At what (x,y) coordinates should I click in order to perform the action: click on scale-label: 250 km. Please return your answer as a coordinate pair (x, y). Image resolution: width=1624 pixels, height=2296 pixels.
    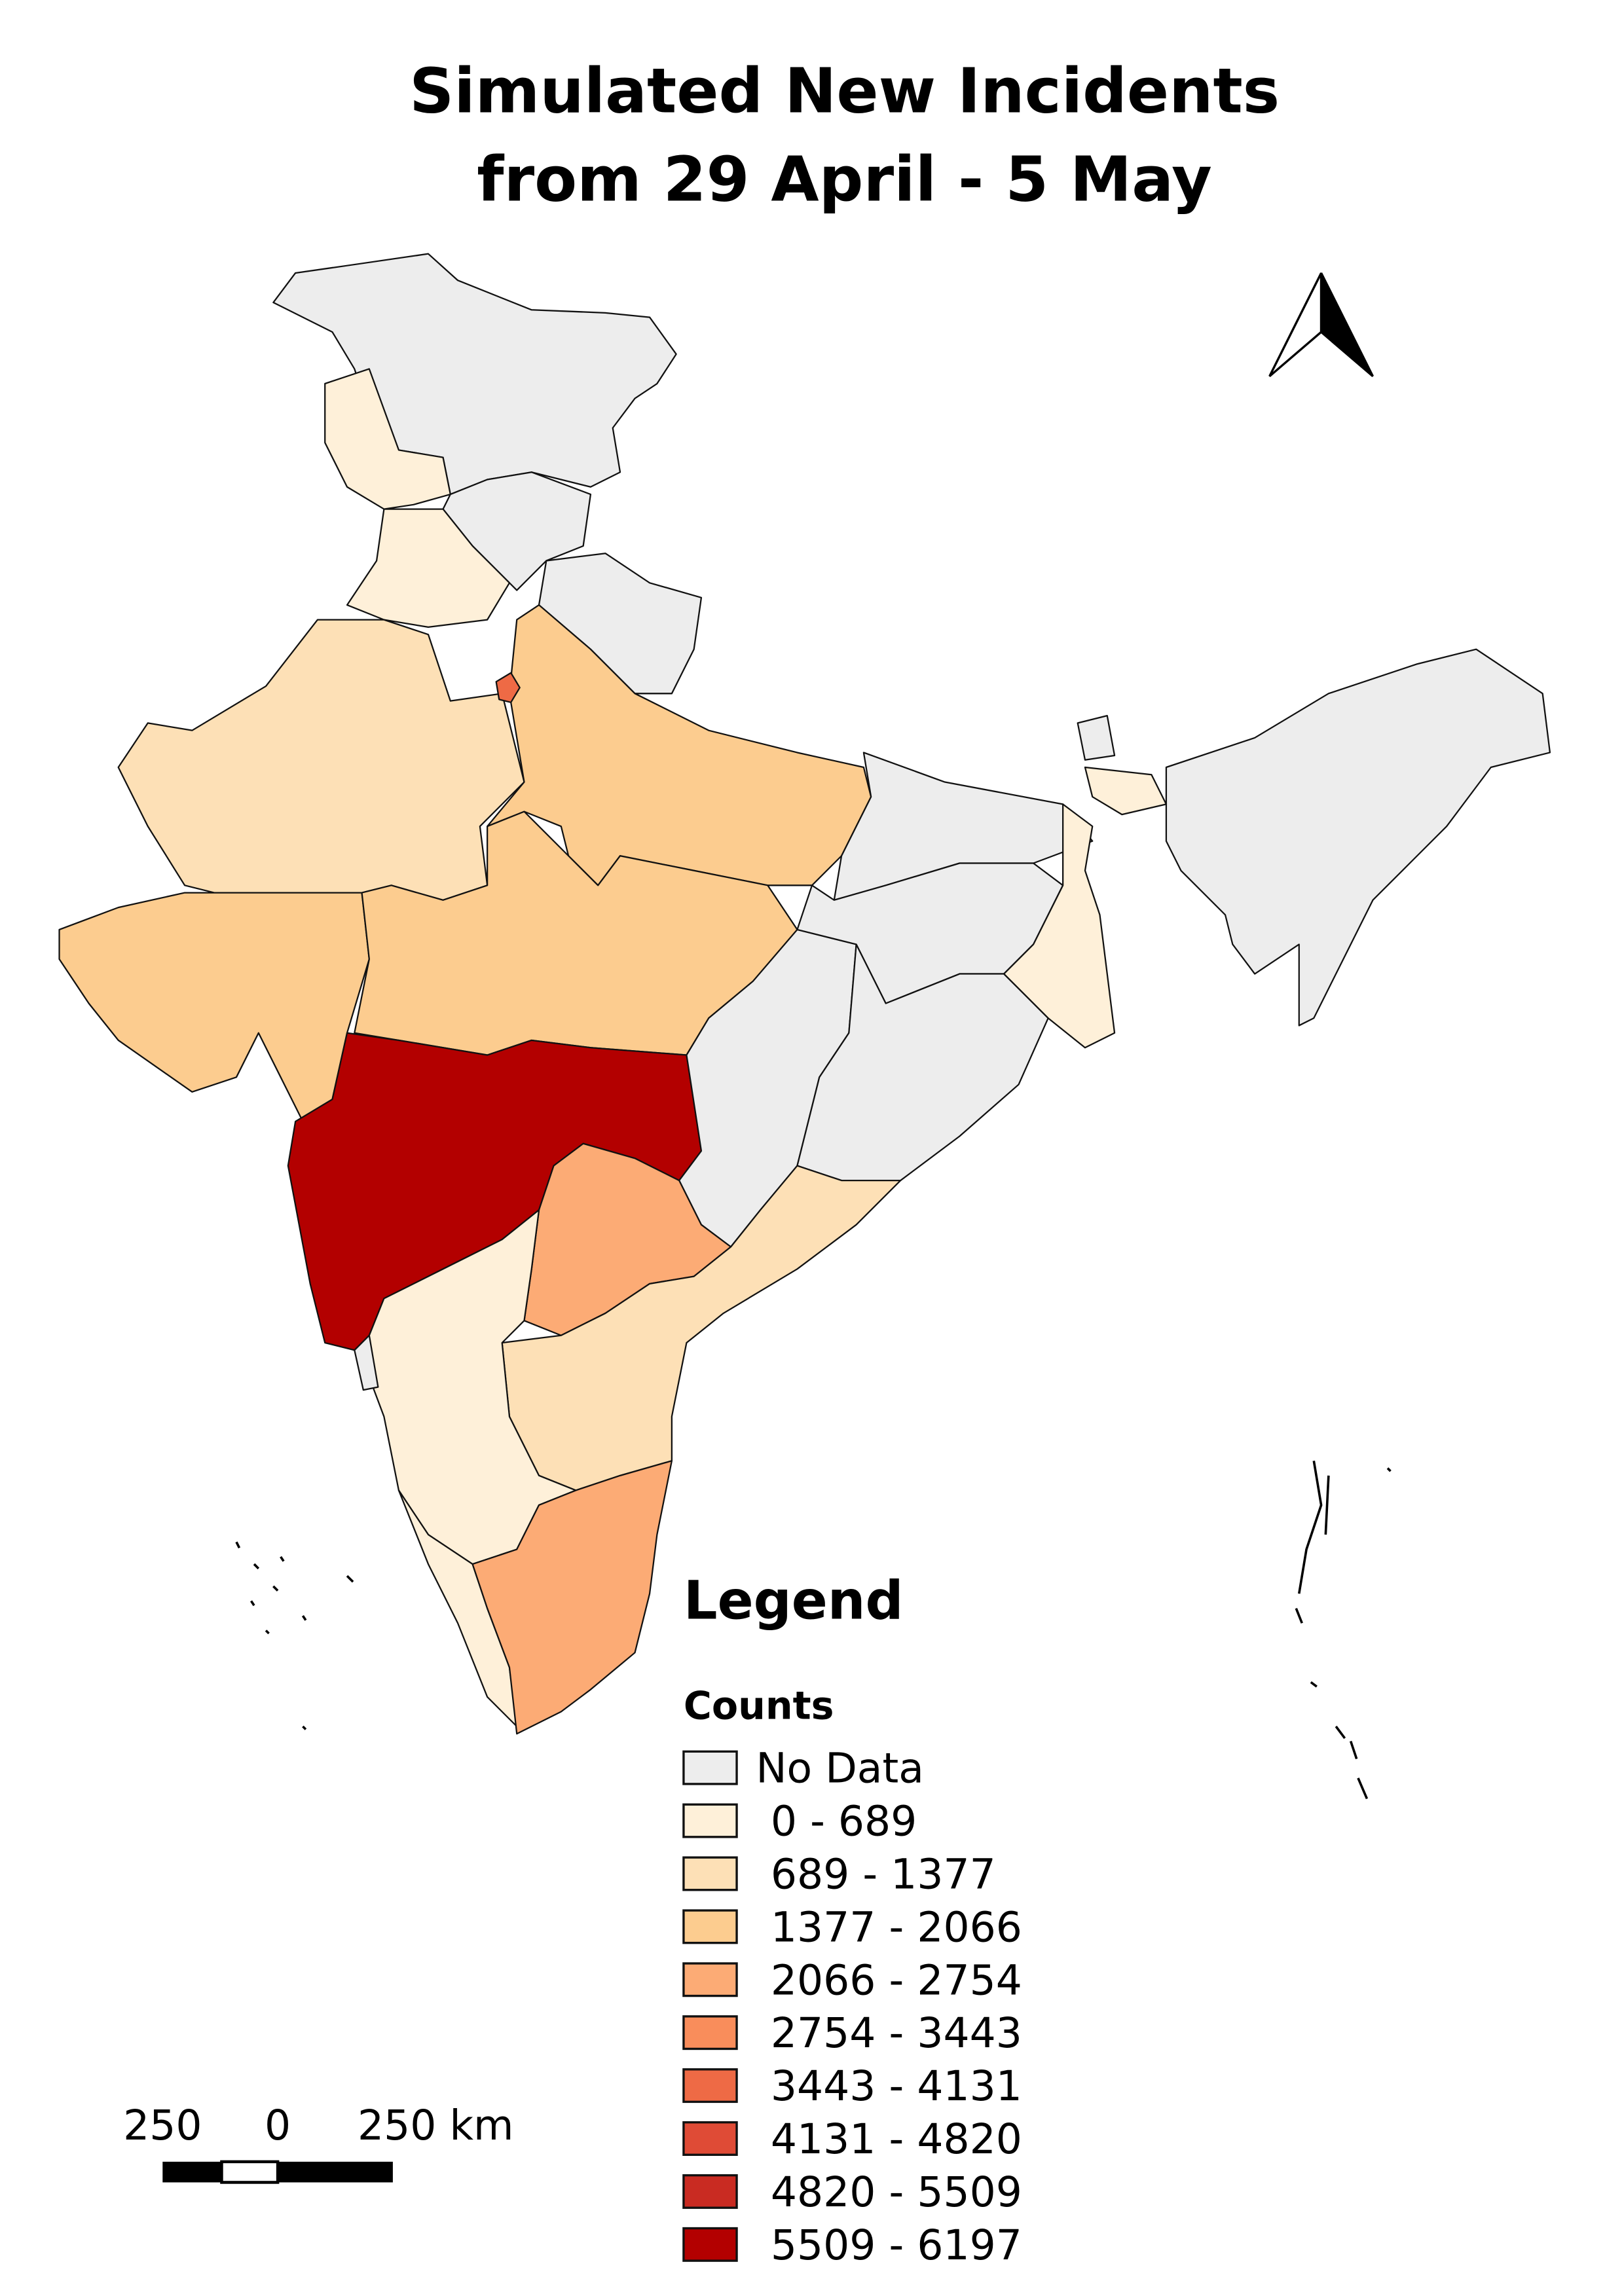
    Looking at the image, I should click on (435, 2125).